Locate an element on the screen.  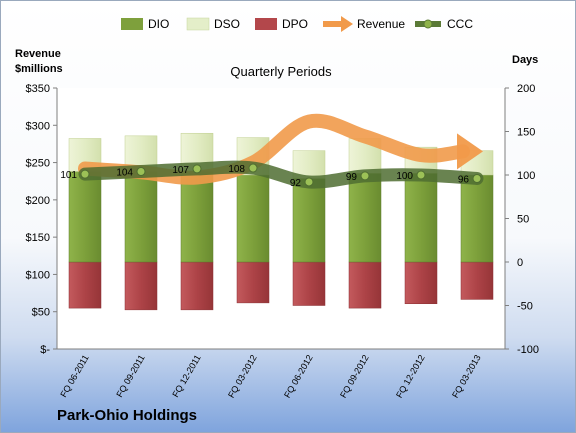
y-left-tick-label: $250 is located at coordinates (38, 164).